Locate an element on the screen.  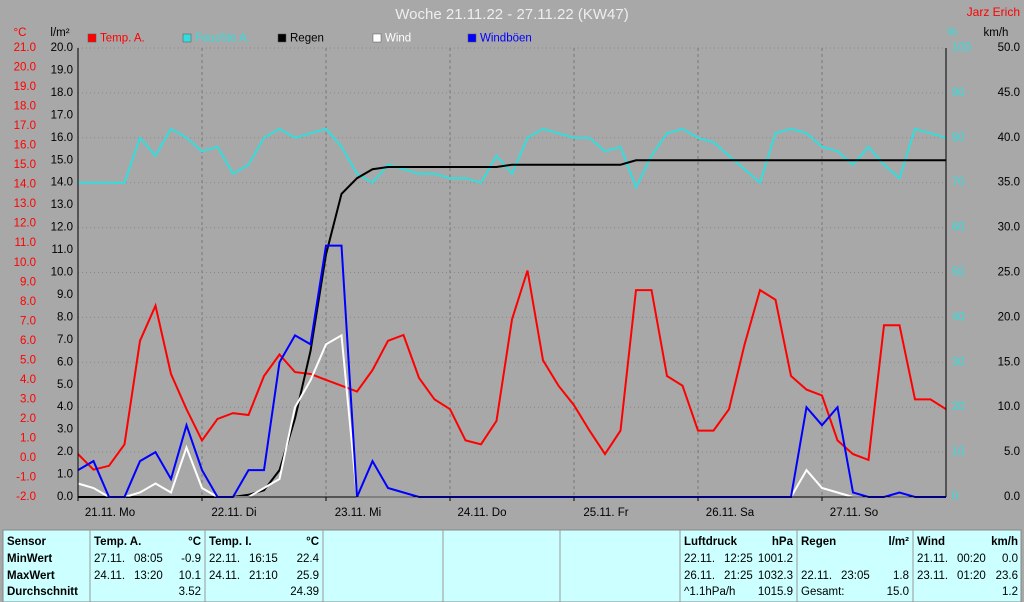
cell: 1.2 is located at coordinates (1010, 592).